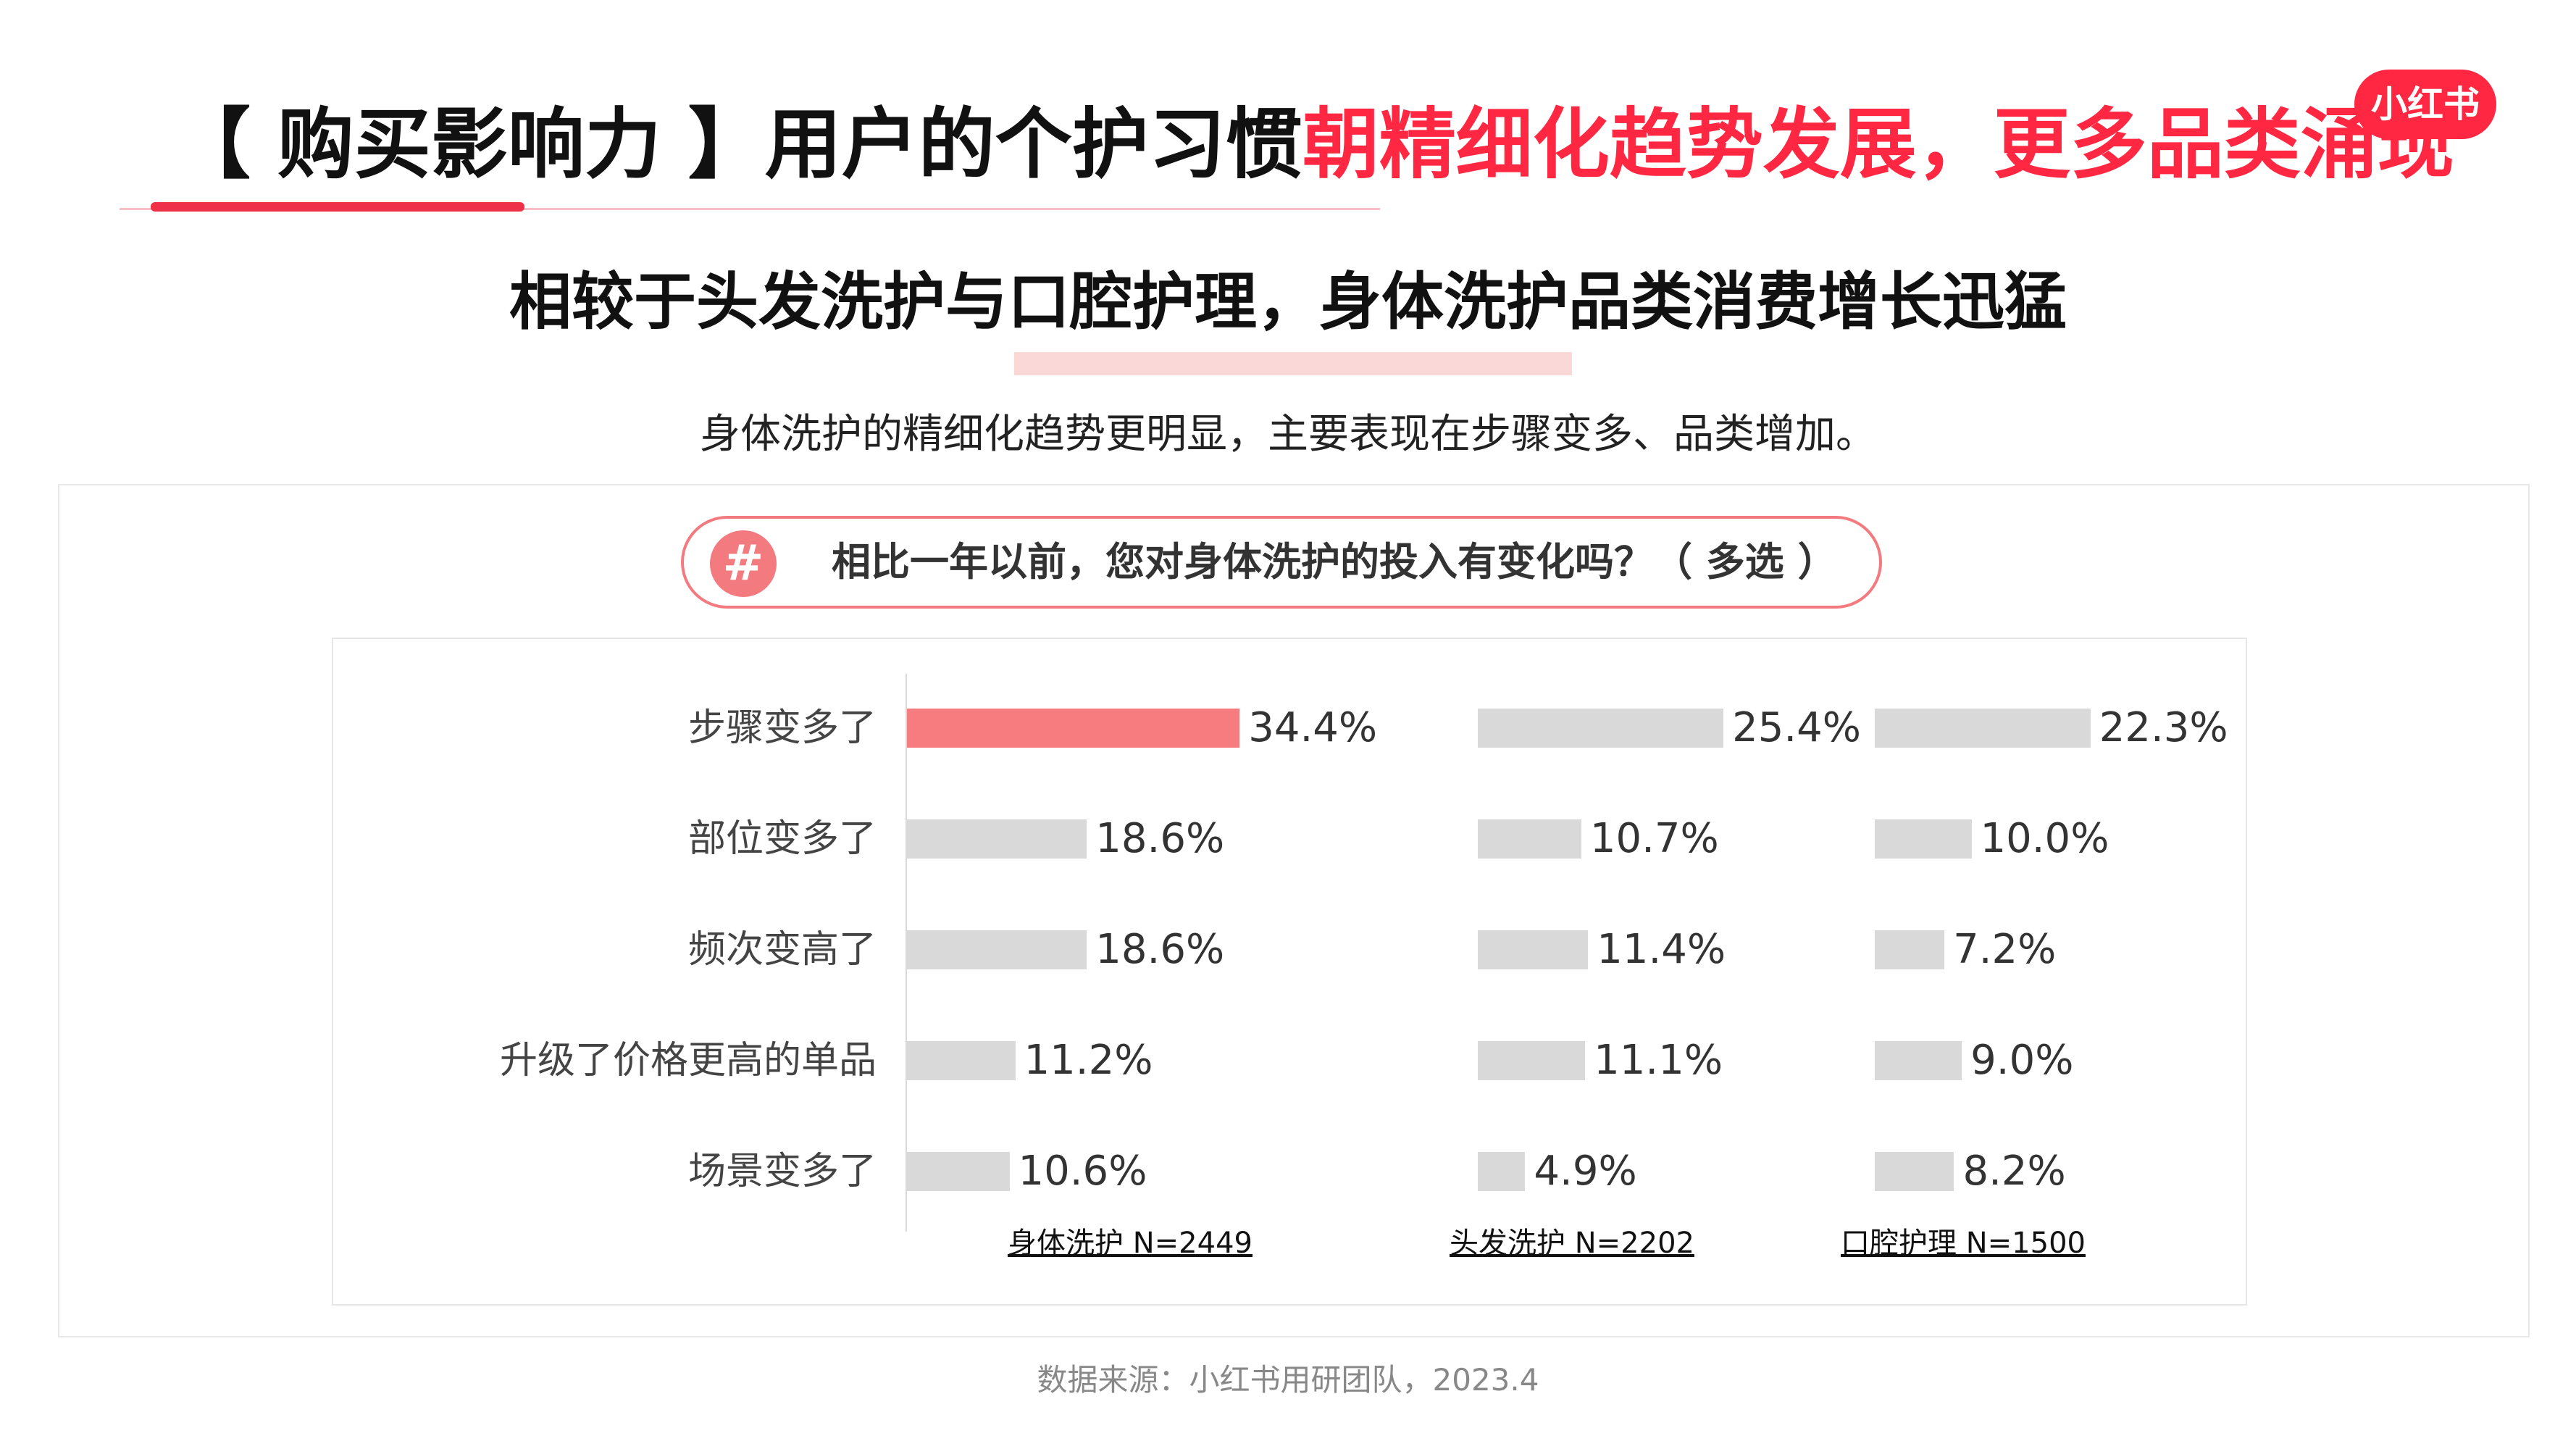 The height and width of the screenshot is (1449, 2576). Describe the element at coordinates (1088, 1060) in the screenshot. I see `value-label: 11.2%` at that location.